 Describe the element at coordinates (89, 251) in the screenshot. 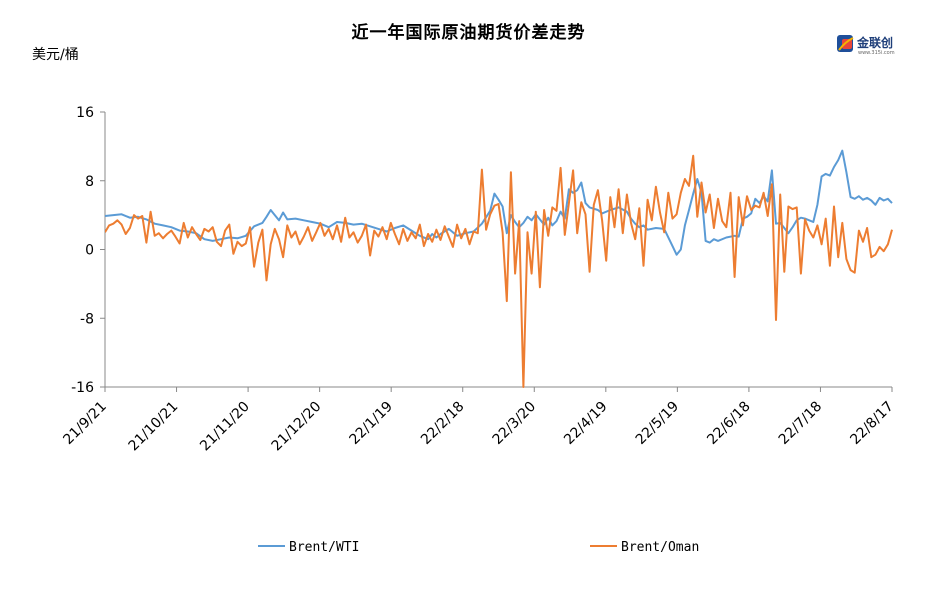

I see `y-tick-label: 0` at that location.